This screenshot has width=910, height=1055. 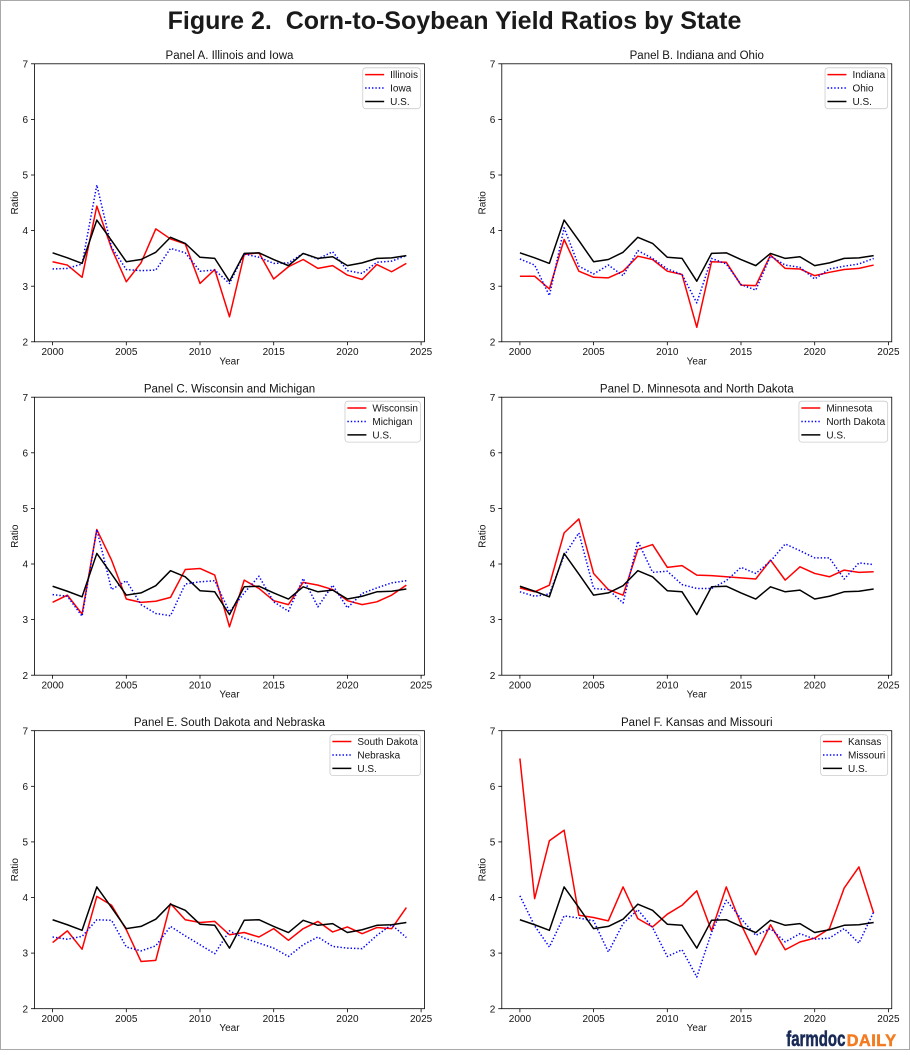 I want to click on svg-text: DAILY, so click(x=872, y=1041).